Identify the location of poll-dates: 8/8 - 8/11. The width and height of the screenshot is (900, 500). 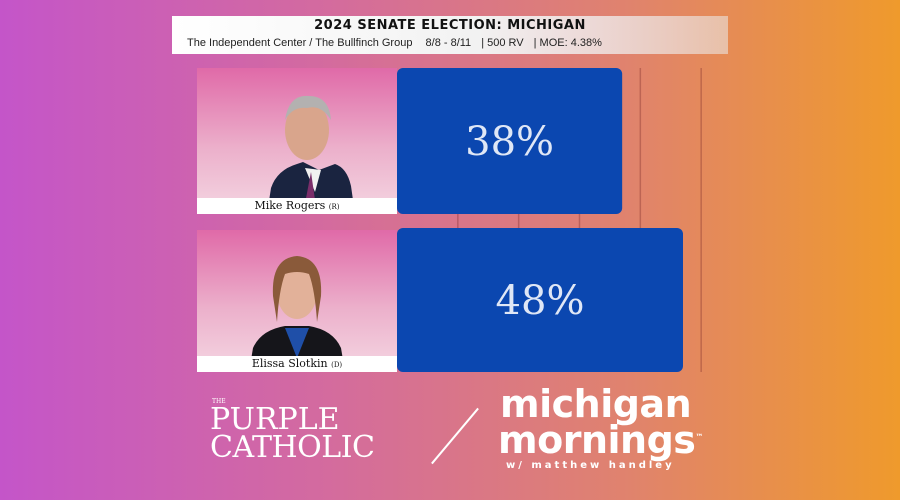
(448, 43).